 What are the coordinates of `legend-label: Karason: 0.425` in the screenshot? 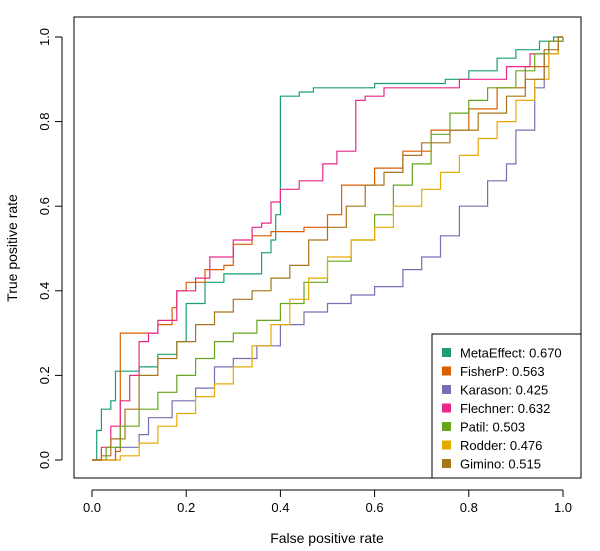 It's located at (504, 390).